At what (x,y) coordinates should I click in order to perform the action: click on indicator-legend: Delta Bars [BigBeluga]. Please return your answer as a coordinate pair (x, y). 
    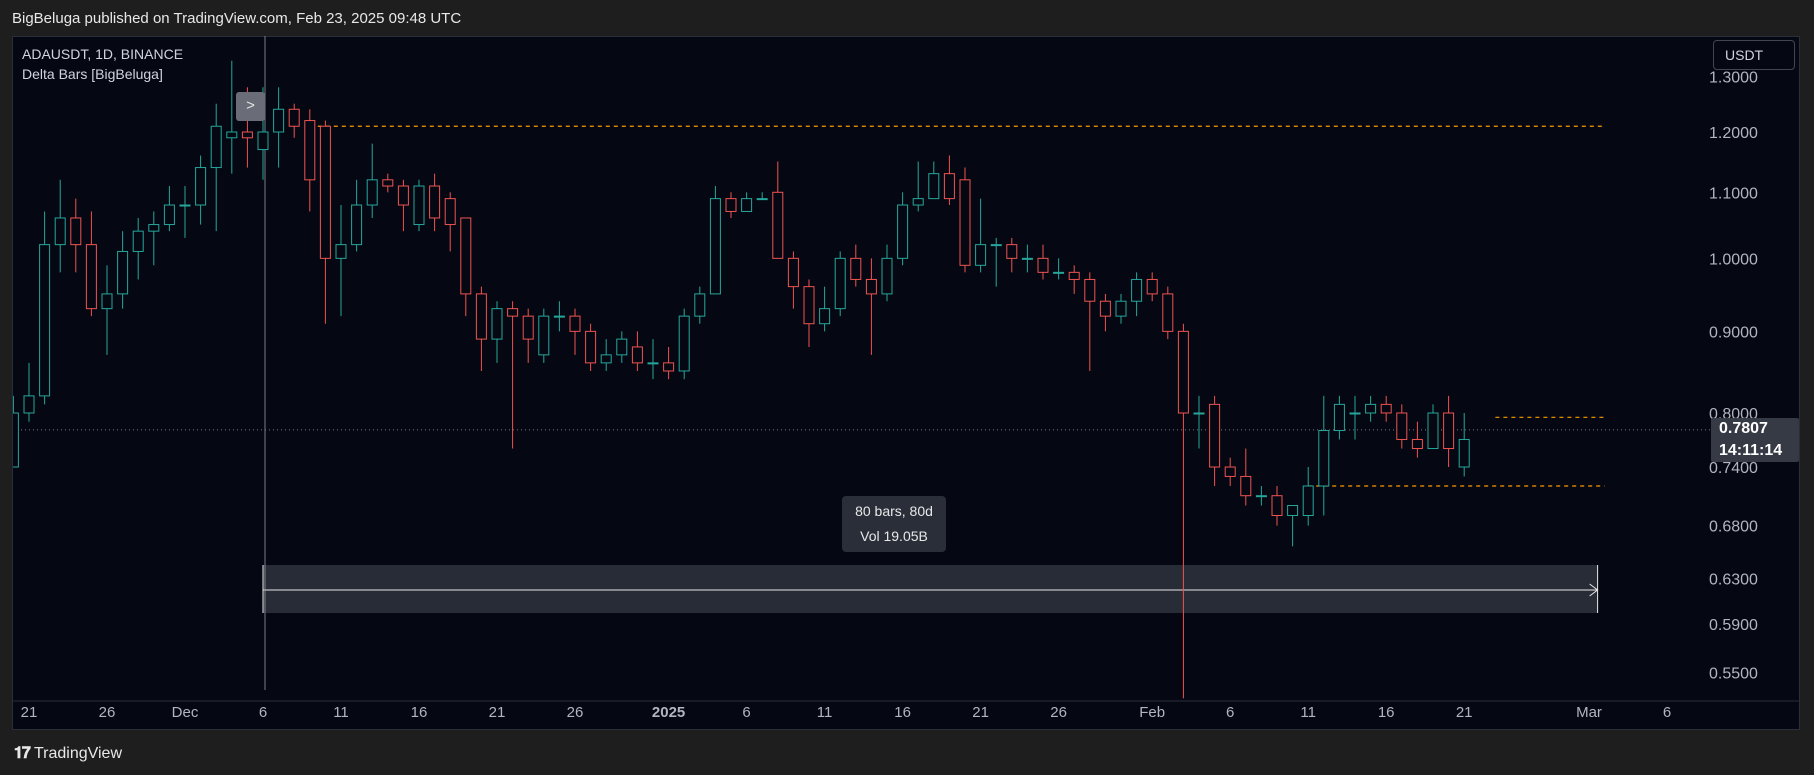
    Looking at the image, I should click on (92, 74).